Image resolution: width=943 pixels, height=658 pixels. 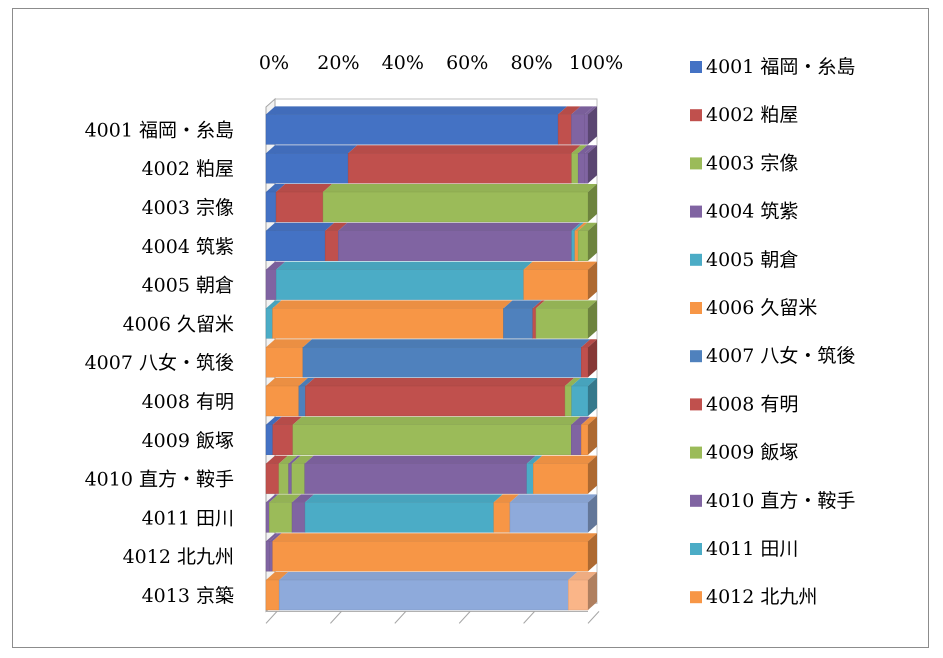 What do you see at coordinates (761, 308) in the screenshot?
I see `legend-label: 4006 久留米` at bounding box center [761, 308].